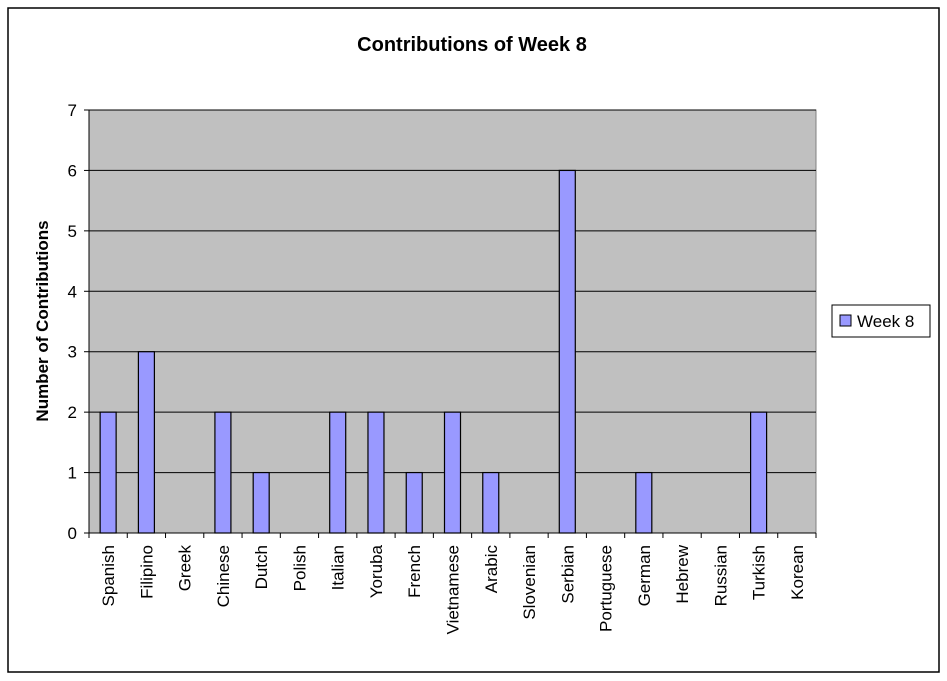 This screenshot has width=947, height=681. What do you see at coordinates (261, 502) in the screenshot?
I see `bar-dutch` at bounding box center [261, 502].